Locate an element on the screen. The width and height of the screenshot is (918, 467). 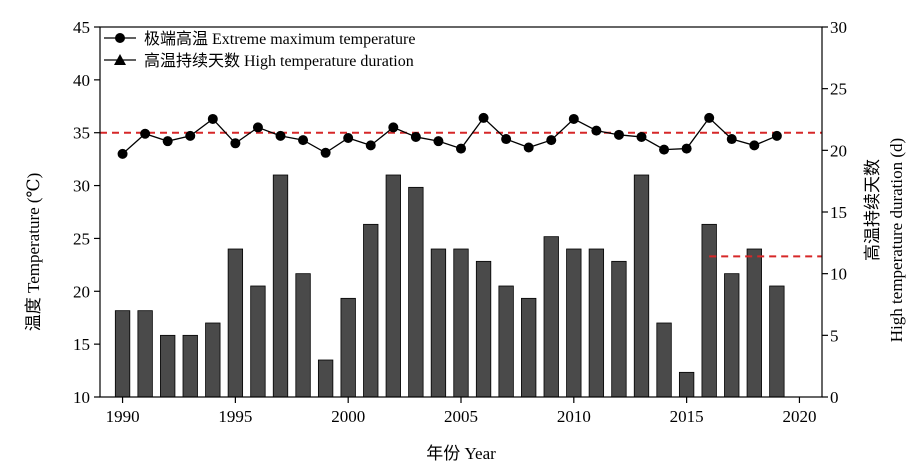
temperature-point-2013 is located at coordinates (641, 136).